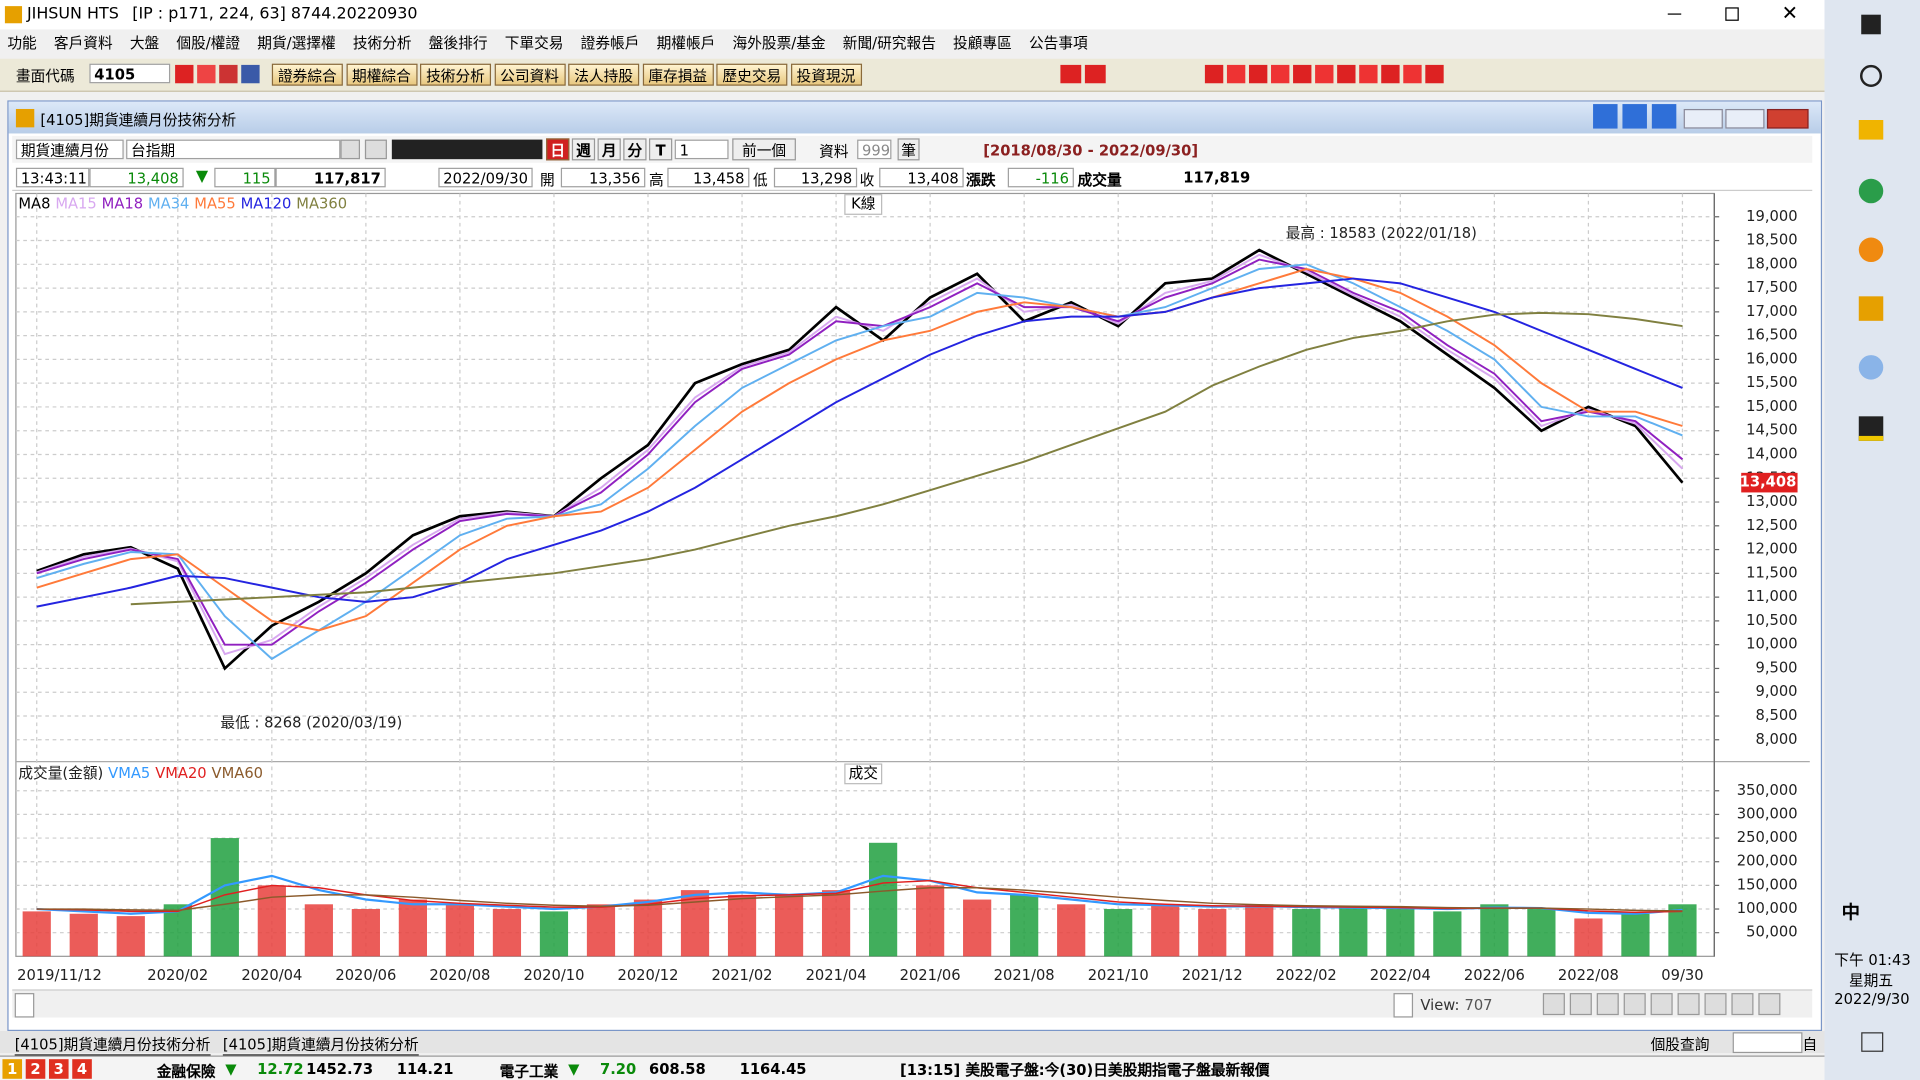 This screenshot has width=1920, height=1080. I want to click on start, so click(1871, 24).